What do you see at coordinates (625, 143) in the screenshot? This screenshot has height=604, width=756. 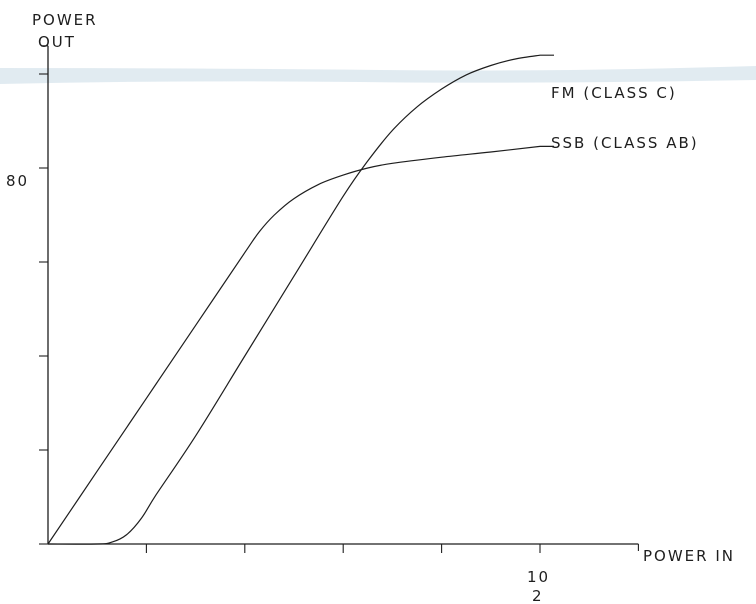 I see `legend-label-ssb-class-ab: SSB (CLASS AB)` at bounding box center [625, 143].